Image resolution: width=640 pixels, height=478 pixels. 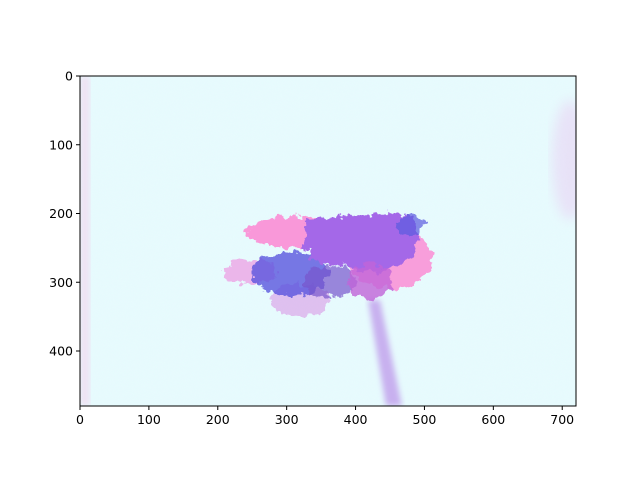 What do you see at coordinates (356, 419) in the screenshot?
I see `x-tick-label: 400` at bounding box center [356, 419].